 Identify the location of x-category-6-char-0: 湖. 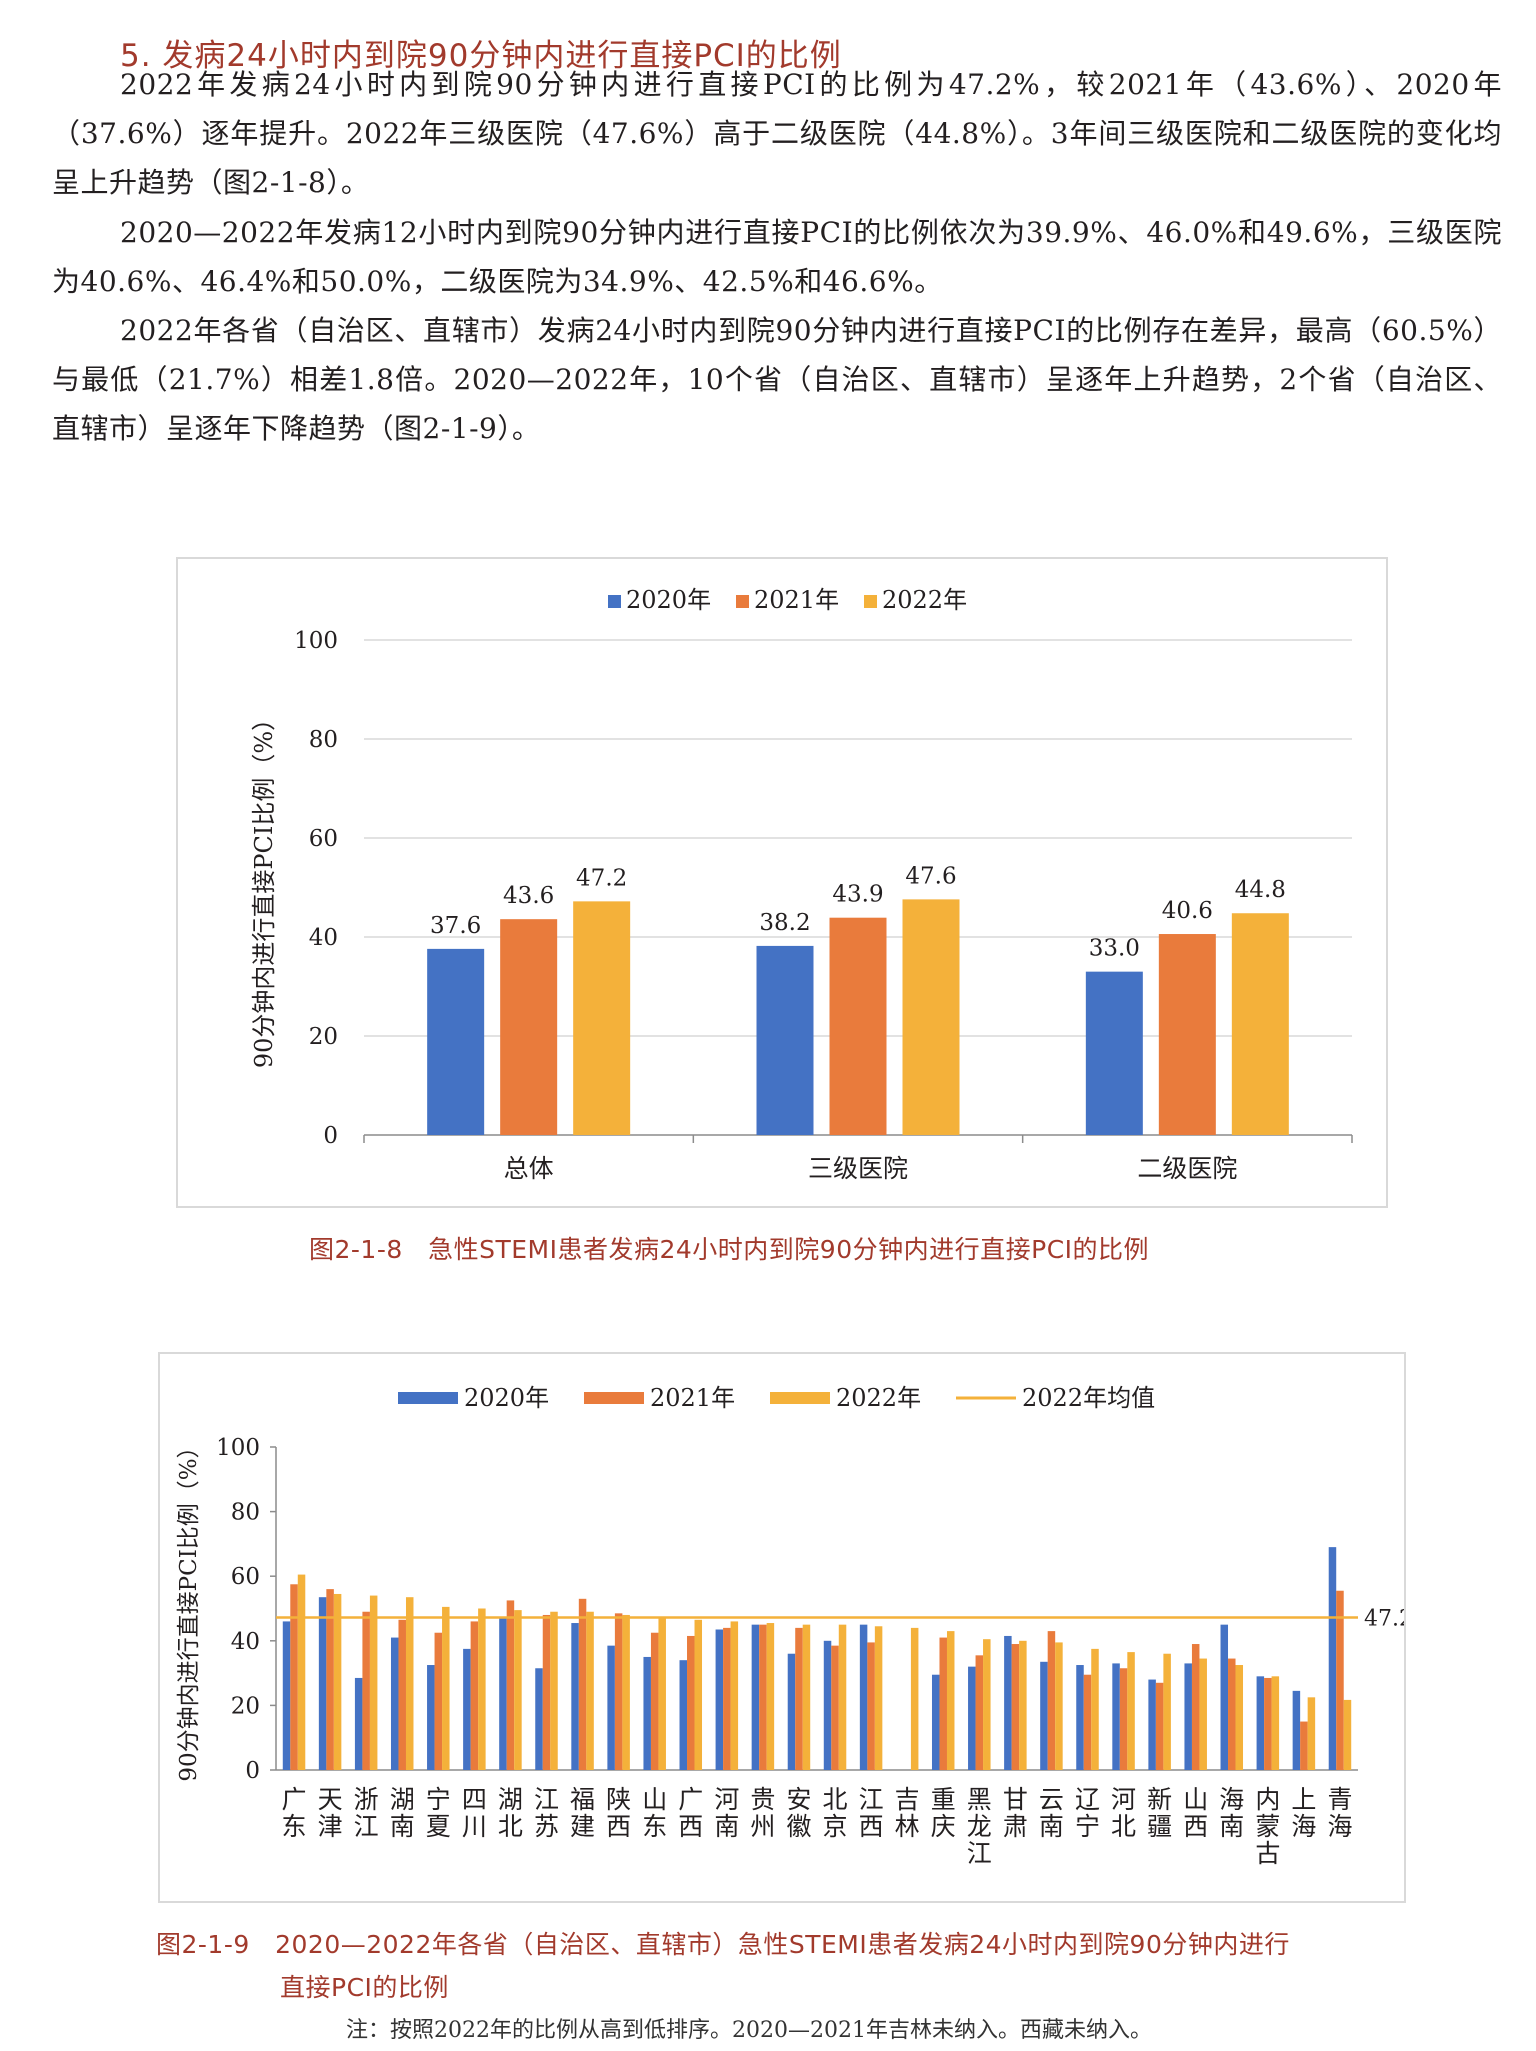
(510, 1799).